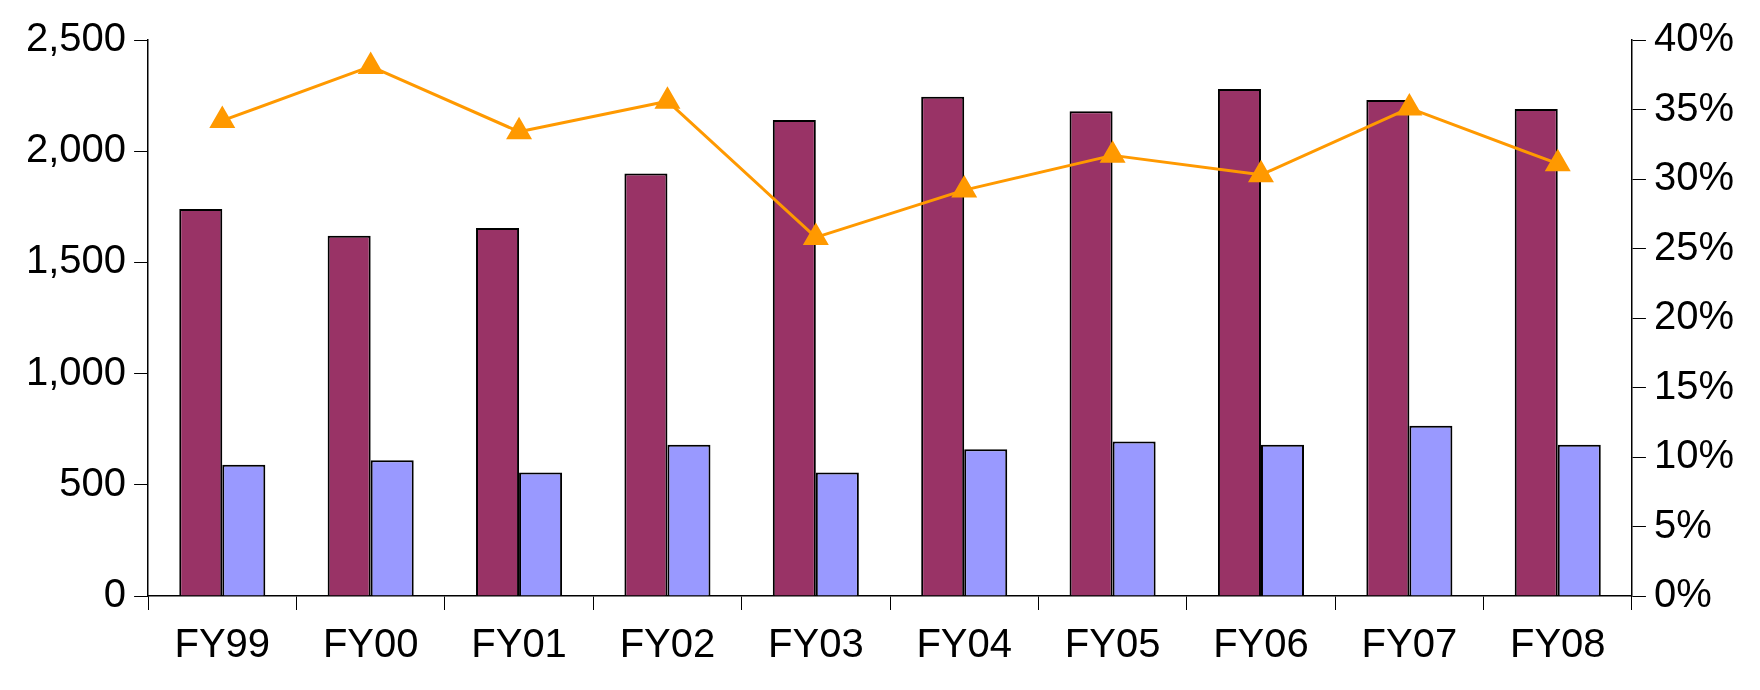 The width and height of the screenshot is (1760, 690). Describe the element at coordinates (1409, 643) in the screenshot. I see `x-tick-label: FY07` at that location.